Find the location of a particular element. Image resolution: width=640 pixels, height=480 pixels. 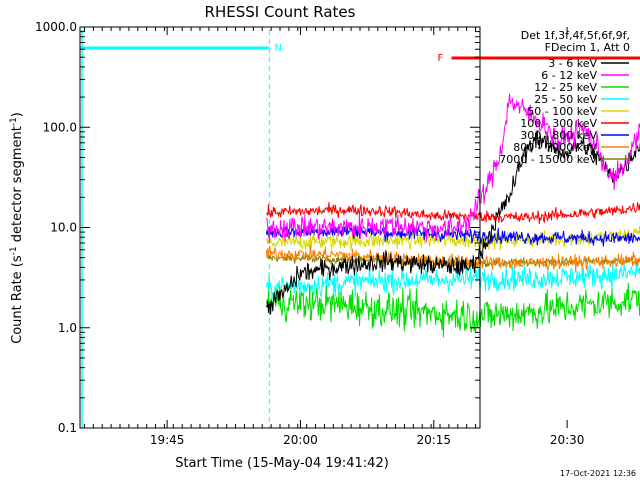

night-label: N is located at coordinates (277, 48).